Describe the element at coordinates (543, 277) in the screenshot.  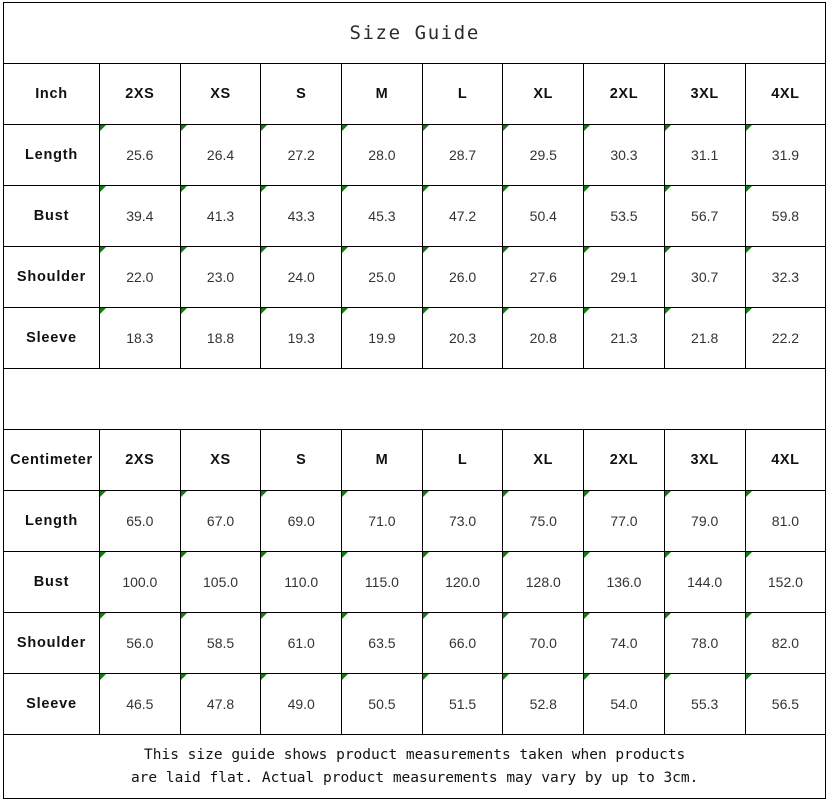
I see `measurement-value-shoulder-xl: 27.6` at that location.